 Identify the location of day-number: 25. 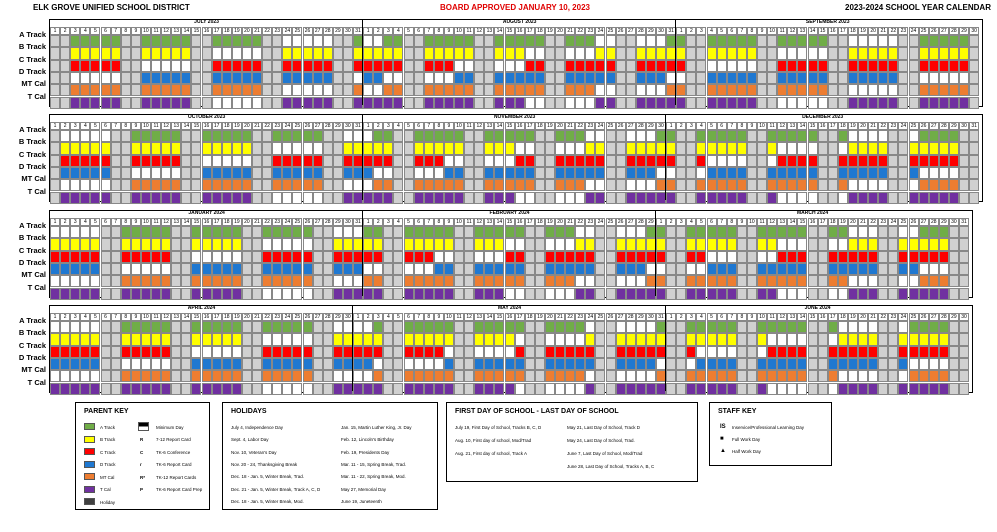
(610, 222).